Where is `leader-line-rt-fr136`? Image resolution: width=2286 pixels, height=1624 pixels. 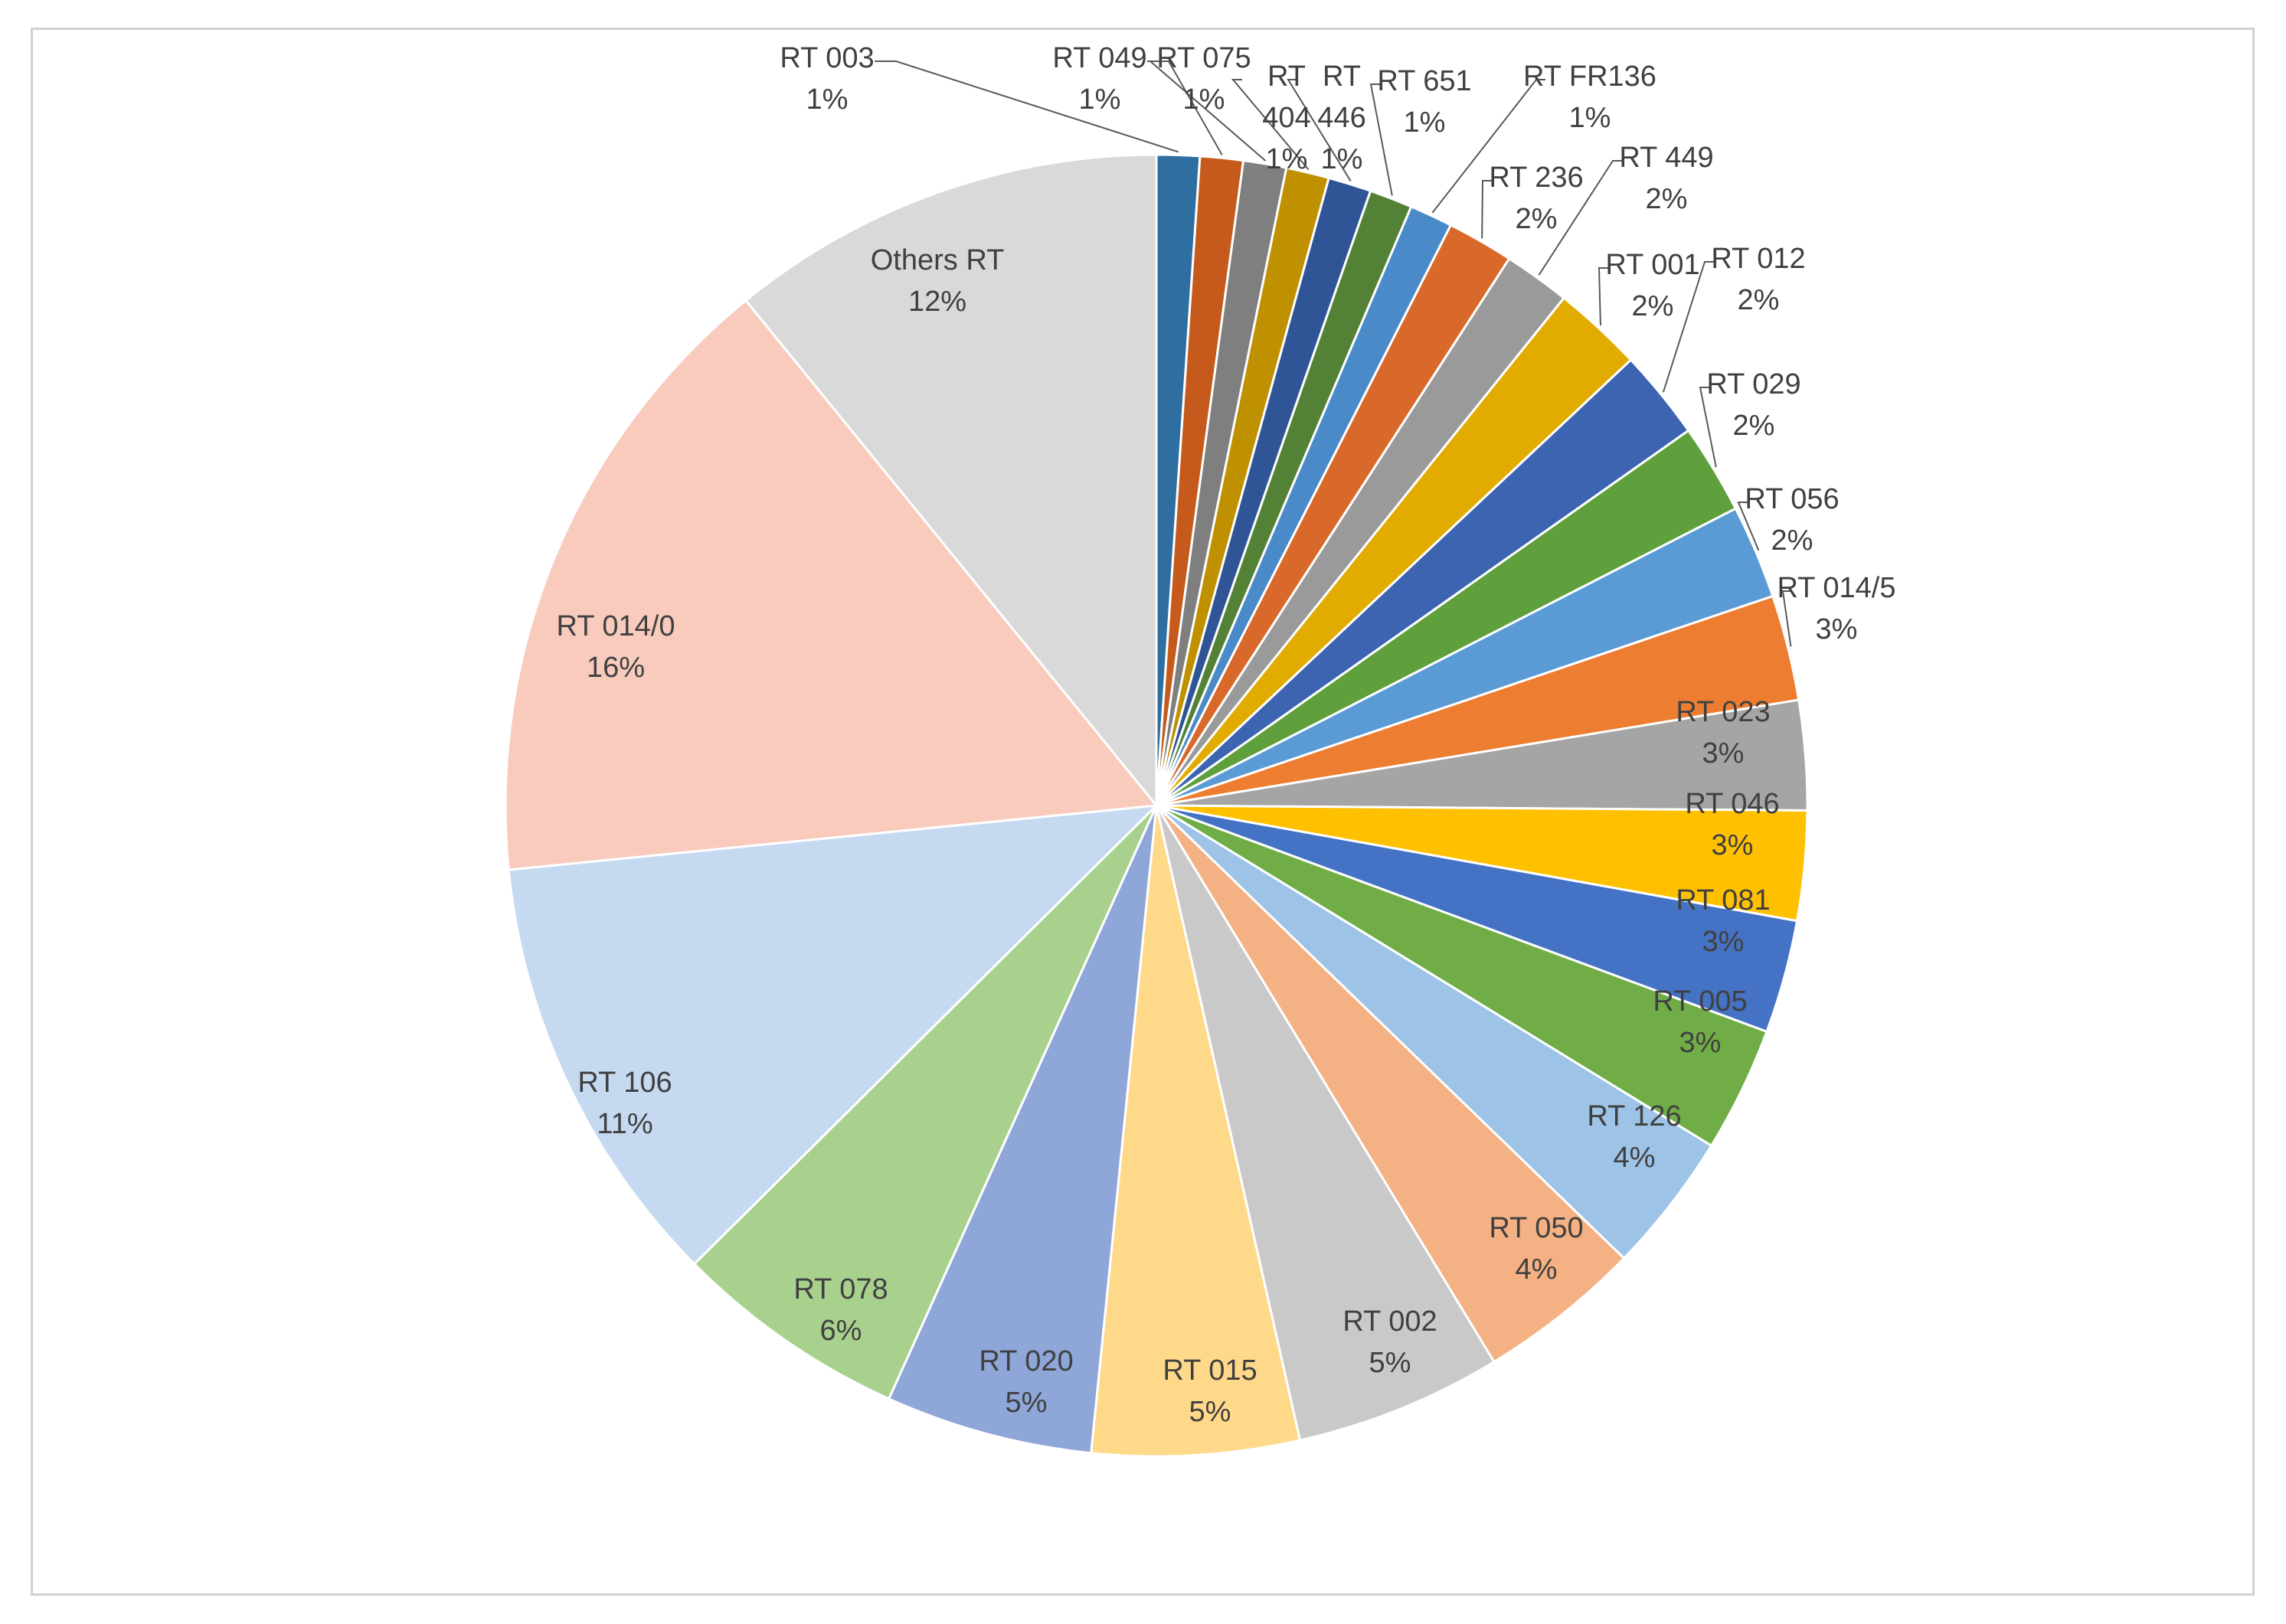 leader-line-rt-fr136 is located at coordinates (1488, 146).